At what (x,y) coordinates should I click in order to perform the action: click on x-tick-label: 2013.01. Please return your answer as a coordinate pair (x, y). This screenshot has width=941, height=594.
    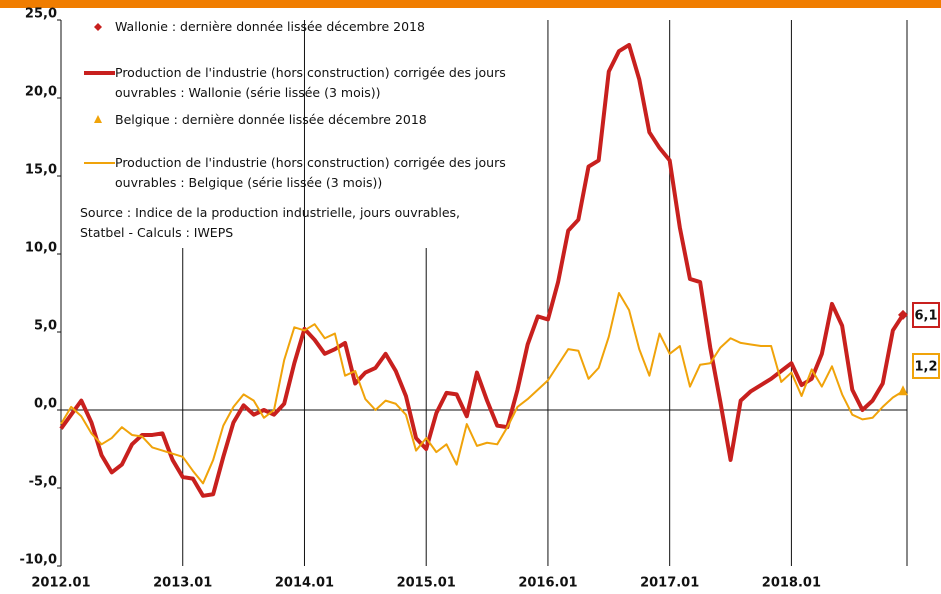
    Looking at the image, I should click on (182, 583).